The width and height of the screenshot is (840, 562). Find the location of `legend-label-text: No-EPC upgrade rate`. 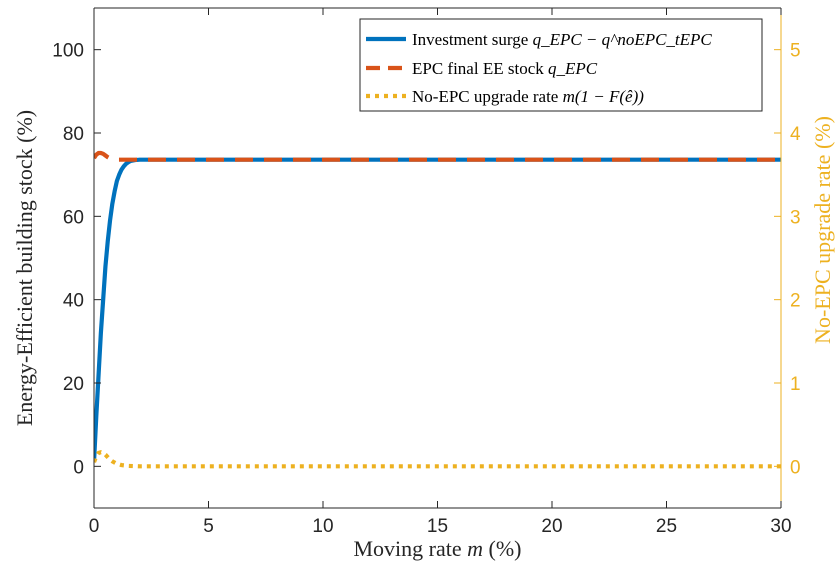

legend-label-text: No-EPC upgrade rate is located at coordinates (487, 96).